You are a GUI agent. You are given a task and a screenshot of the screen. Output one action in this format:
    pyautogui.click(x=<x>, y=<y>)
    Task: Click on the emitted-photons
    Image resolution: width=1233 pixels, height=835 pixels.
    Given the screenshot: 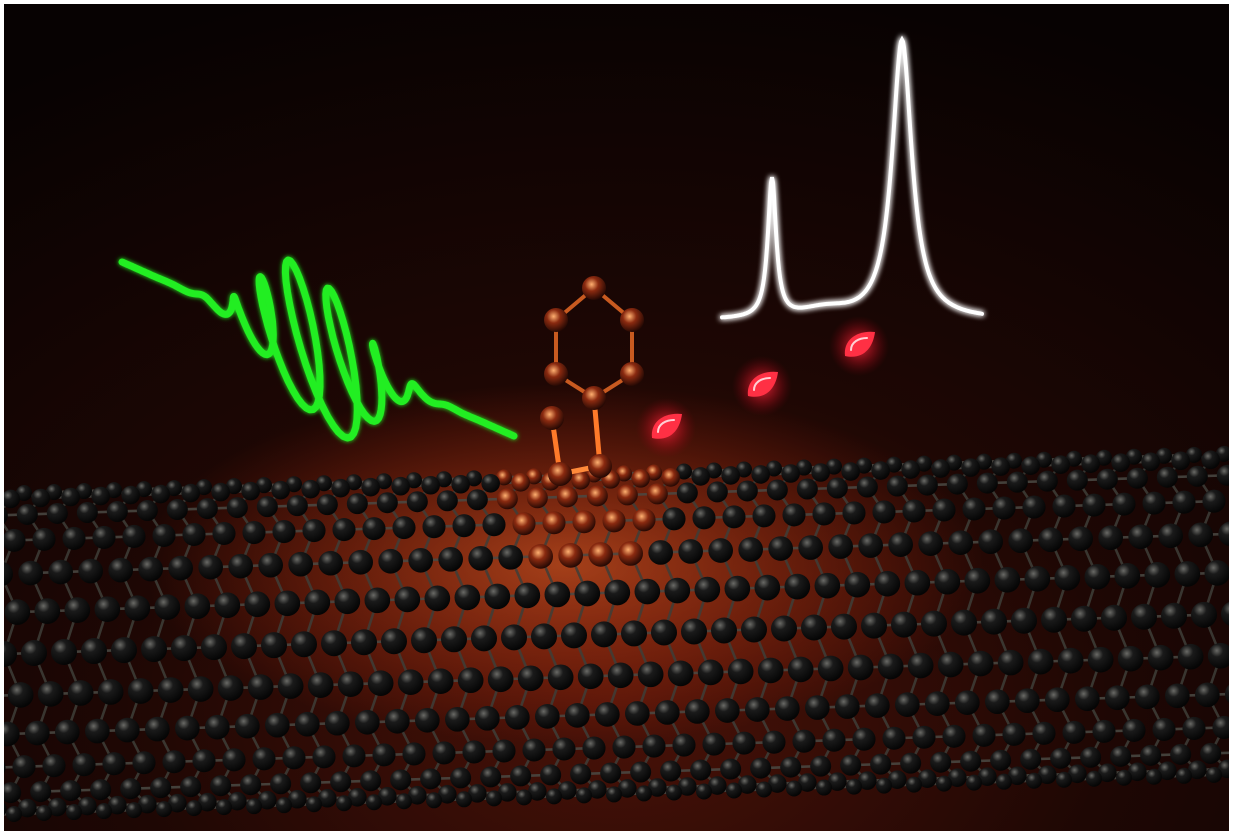 What is the action you would take?
    pyautogui.click(x=762, y=387)
    